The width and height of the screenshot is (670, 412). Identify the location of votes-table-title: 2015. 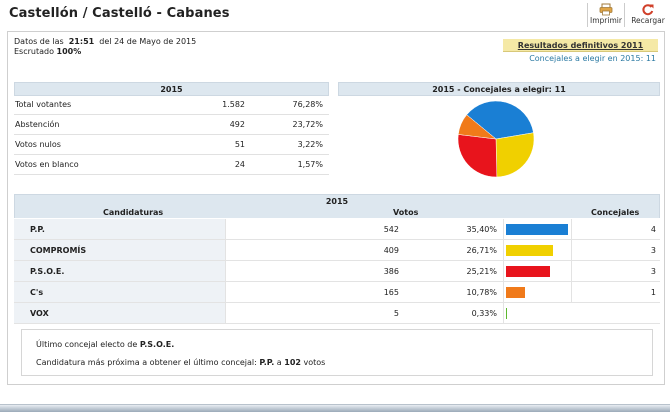
(171, 89).